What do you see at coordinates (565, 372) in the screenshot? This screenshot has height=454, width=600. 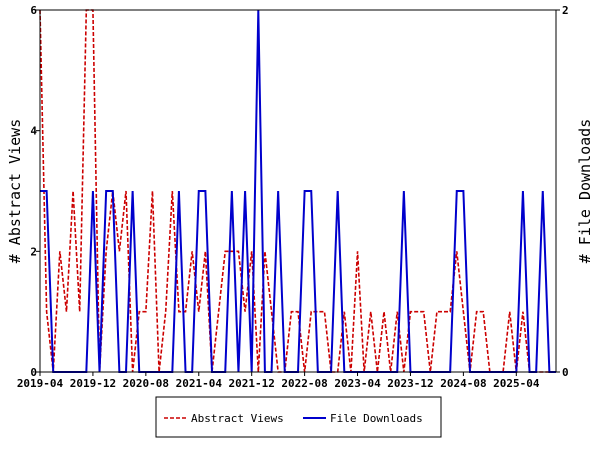 I see `y-right-tick-label: 0` at bounding box center [565, 372].